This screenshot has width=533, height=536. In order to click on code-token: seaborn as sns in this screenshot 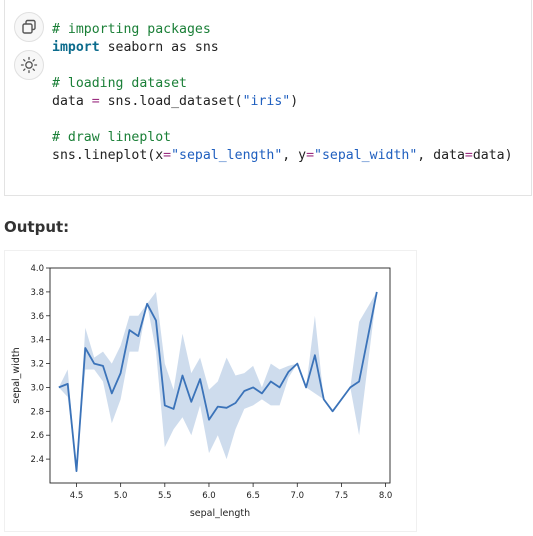, I will do `click(159, 47)`.